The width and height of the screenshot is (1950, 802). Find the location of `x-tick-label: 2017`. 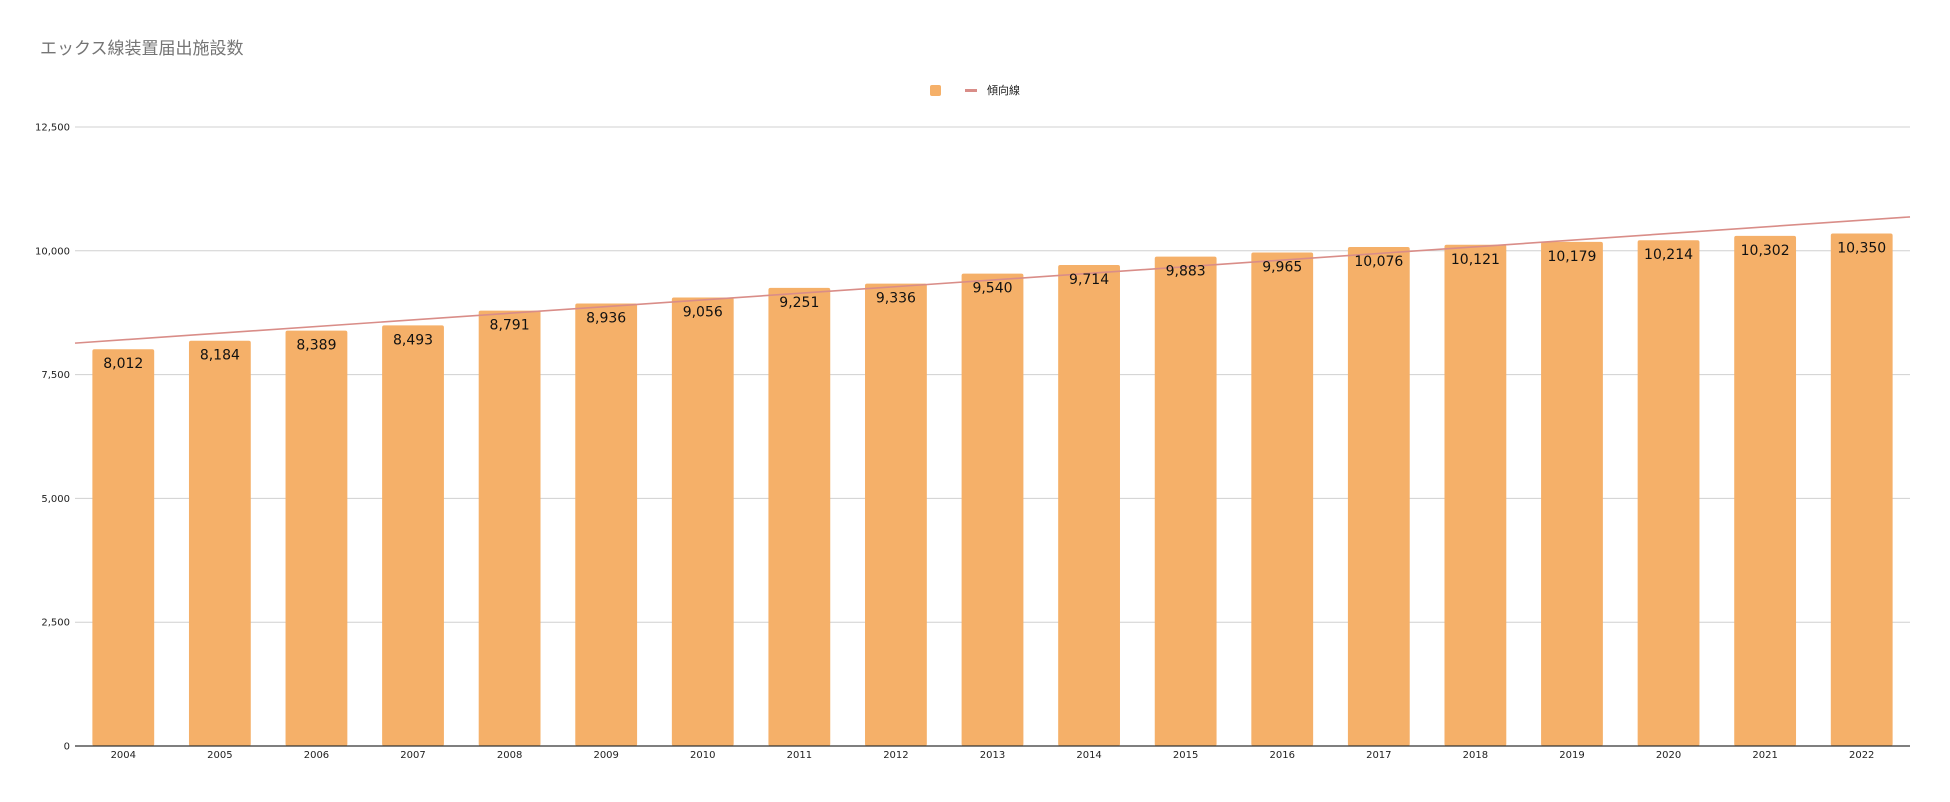

x-tick-label: 2017 is located at coordinates (1378, 755).